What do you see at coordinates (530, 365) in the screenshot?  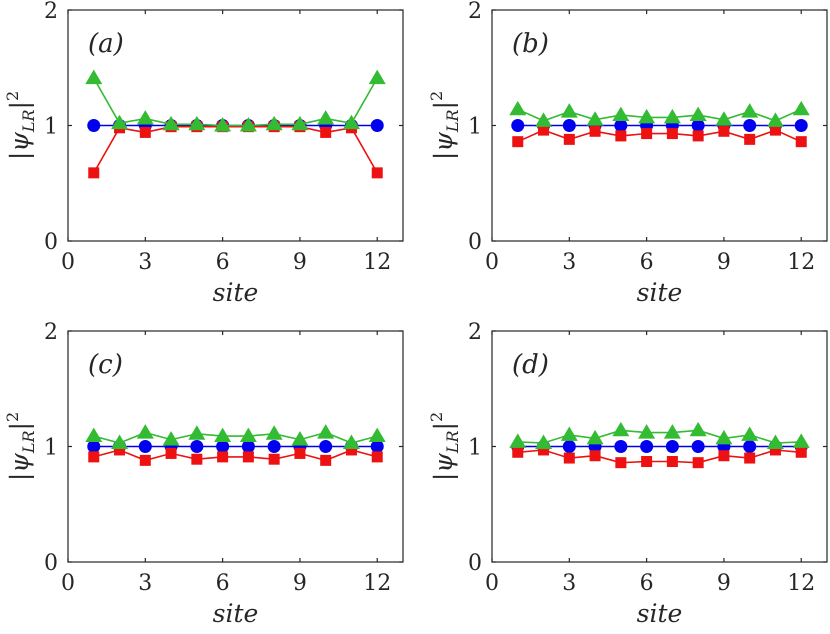 I see `panel-label: (d)` at bounding box center [530, 365].